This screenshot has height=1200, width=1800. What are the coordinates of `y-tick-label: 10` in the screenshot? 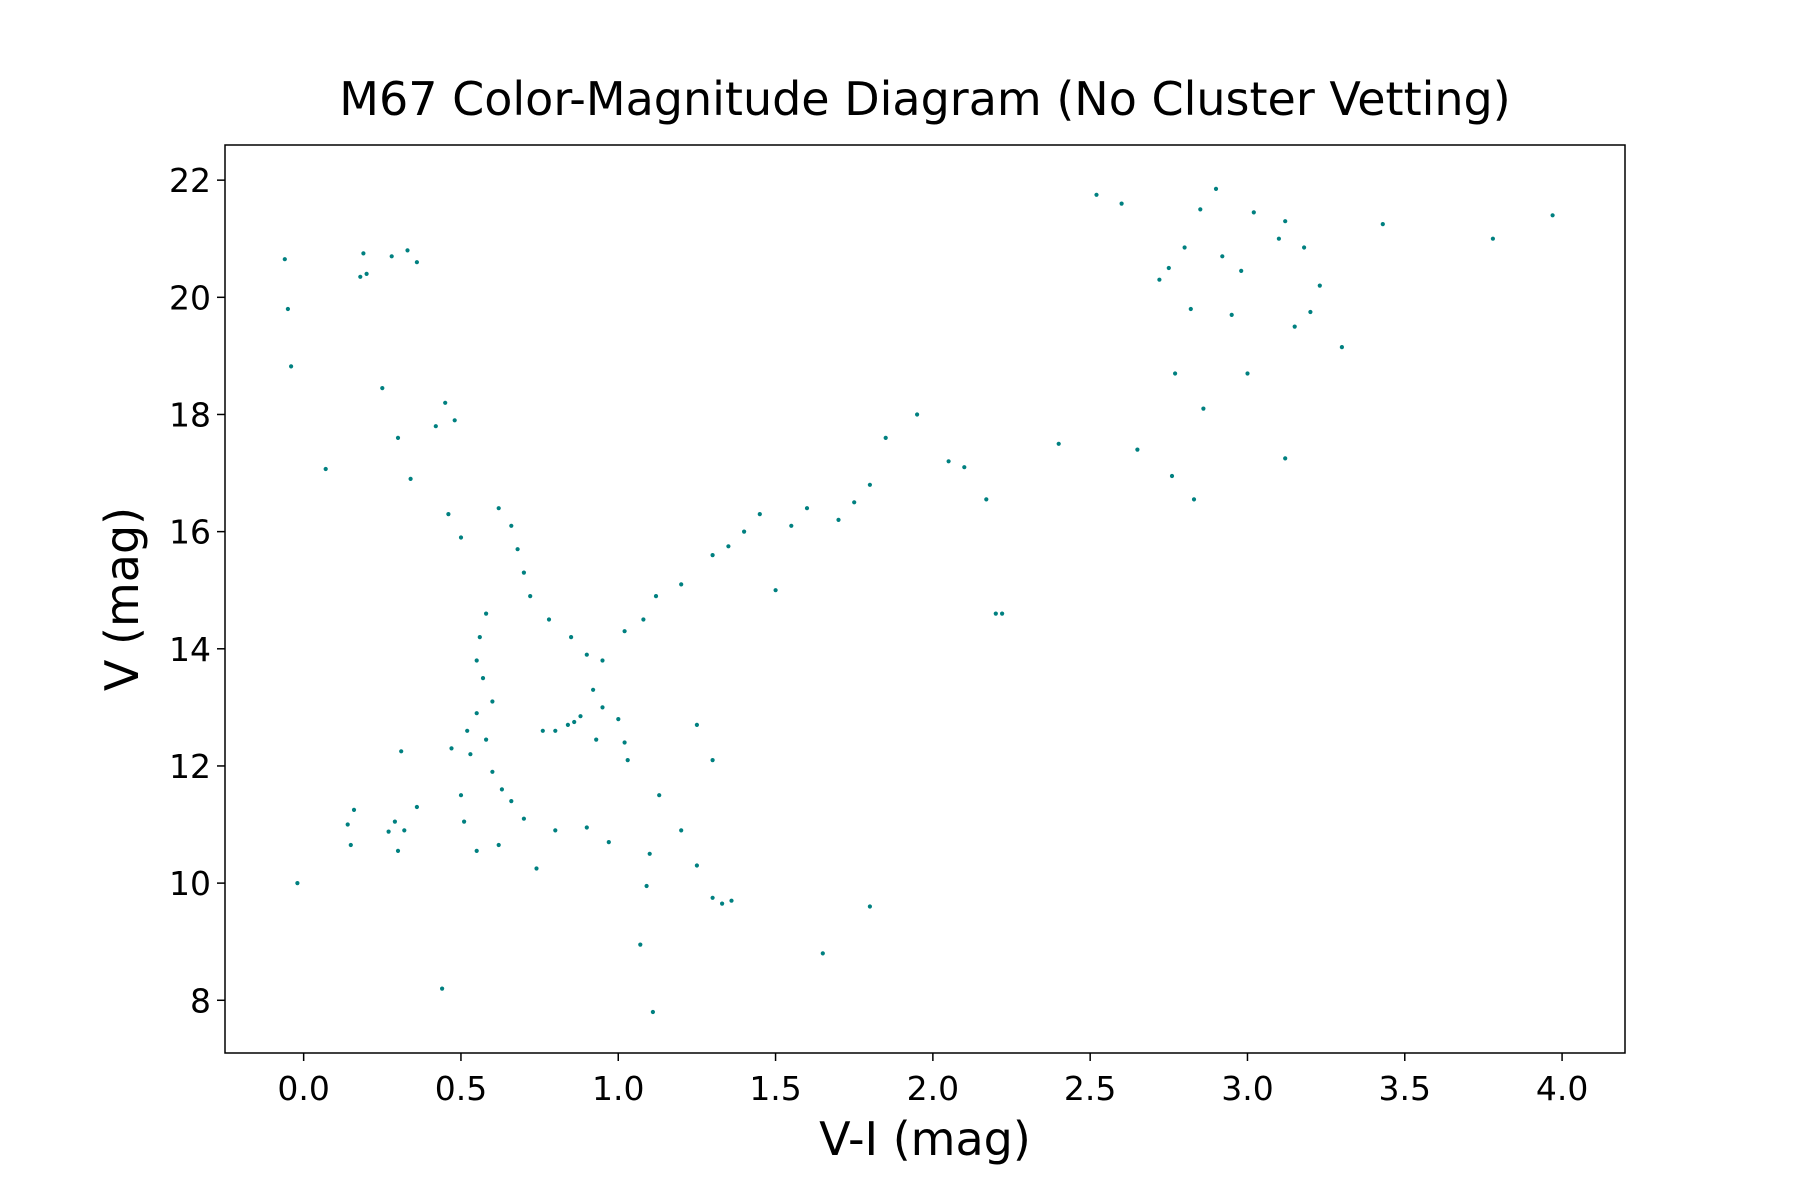 It's located at (190, 883).